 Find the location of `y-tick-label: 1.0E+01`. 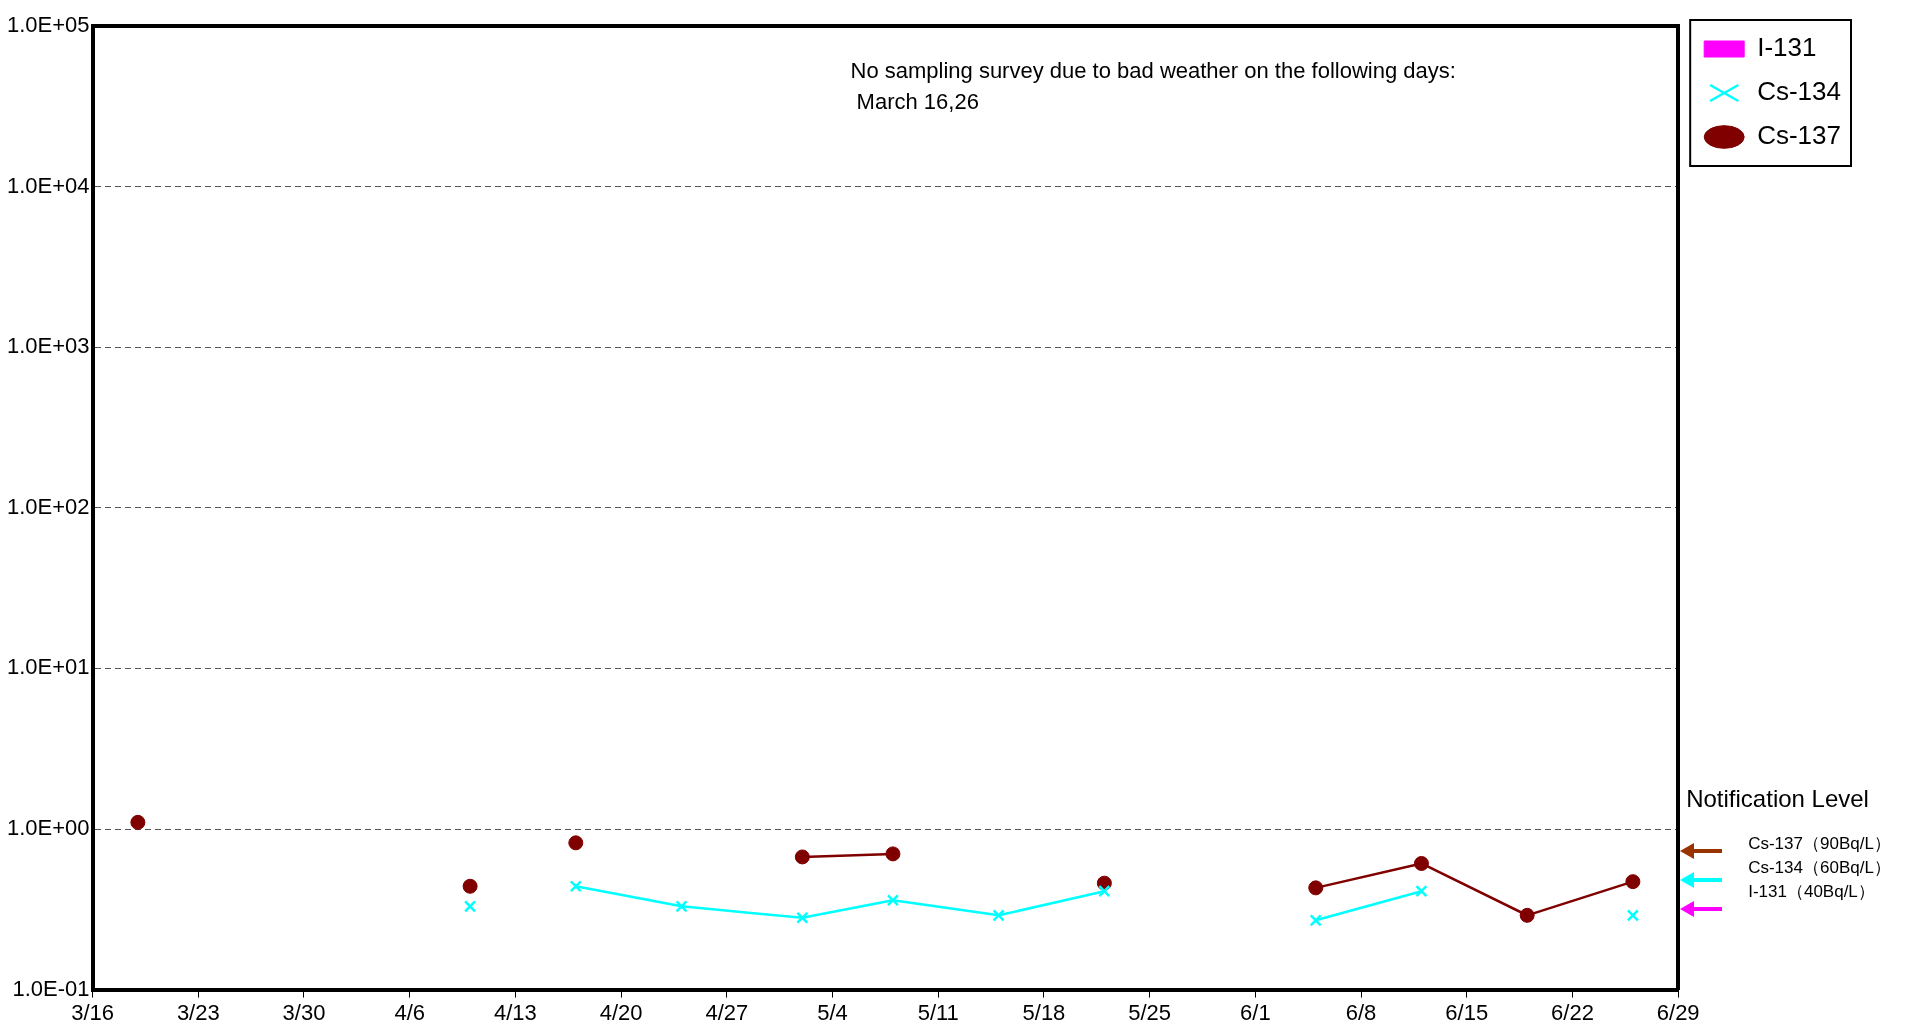

y-tick-label: 1.0E+01 is located at coordinates (48, 667).